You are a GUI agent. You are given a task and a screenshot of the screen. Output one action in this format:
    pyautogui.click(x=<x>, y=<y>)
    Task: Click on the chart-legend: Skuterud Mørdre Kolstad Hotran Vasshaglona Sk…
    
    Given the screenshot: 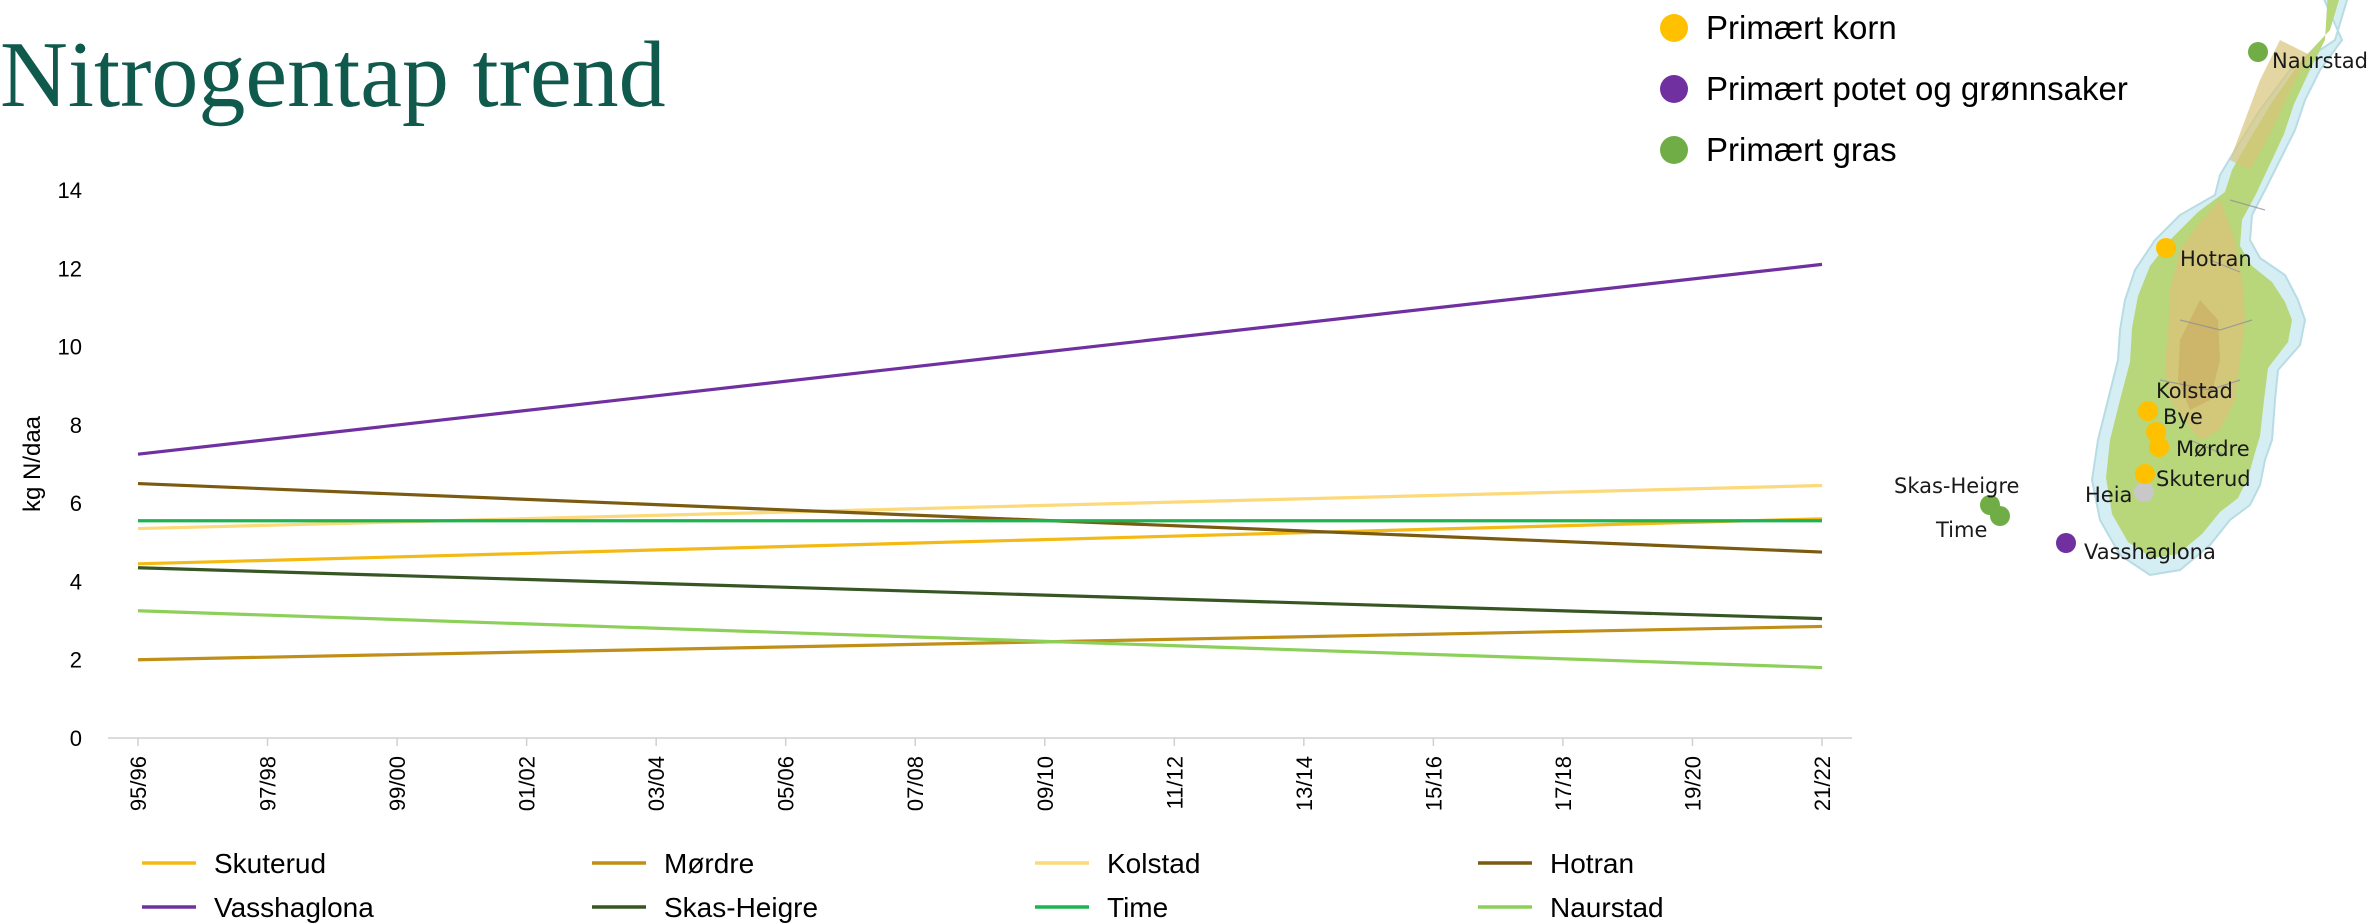 What is the action you would take?
    pyautogui.click(x=903, y=885)
    